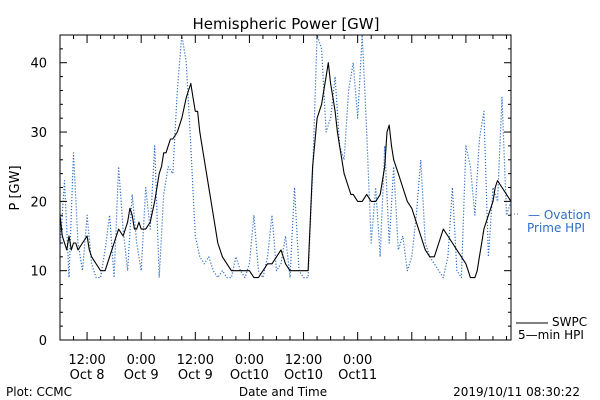 The width and height of the screenshot is (600, 400). Describe the element at coordinates (87, 375) in the screenshot. I see `x-tick-label-date: Oct 8` at that location.